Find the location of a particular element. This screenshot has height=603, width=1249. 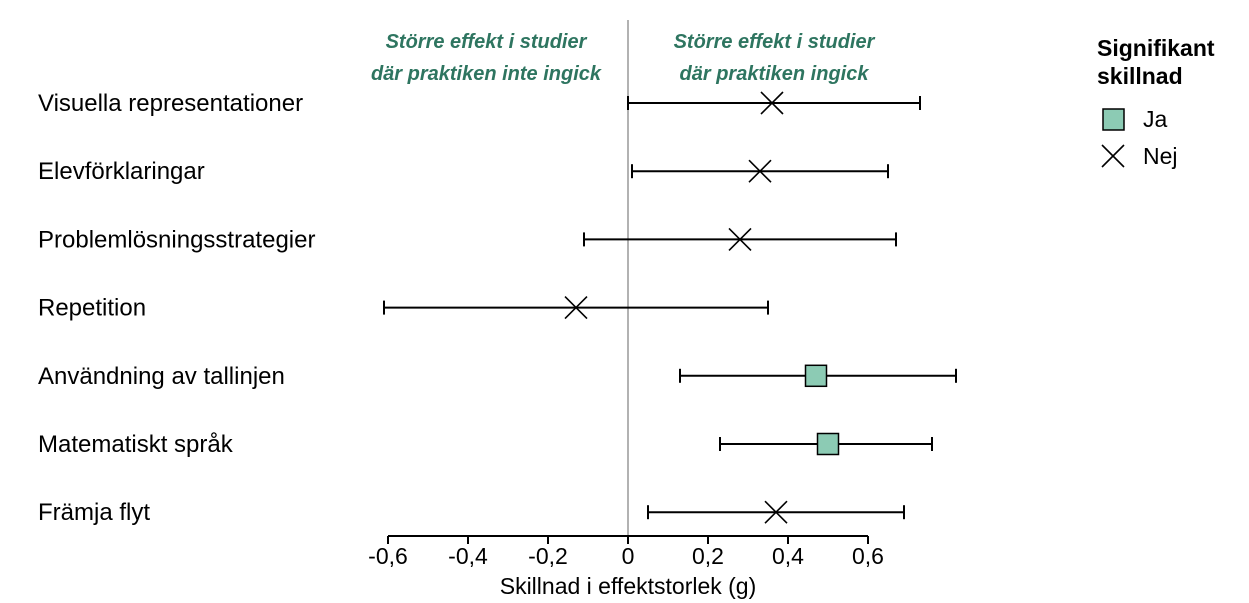

x-tick-label: -0,2 is located at coordinates (548, 556).